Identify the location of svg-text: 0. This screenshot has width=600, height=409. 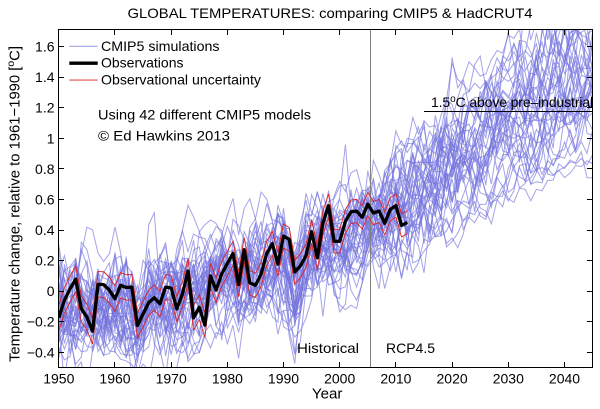
(51, 291).